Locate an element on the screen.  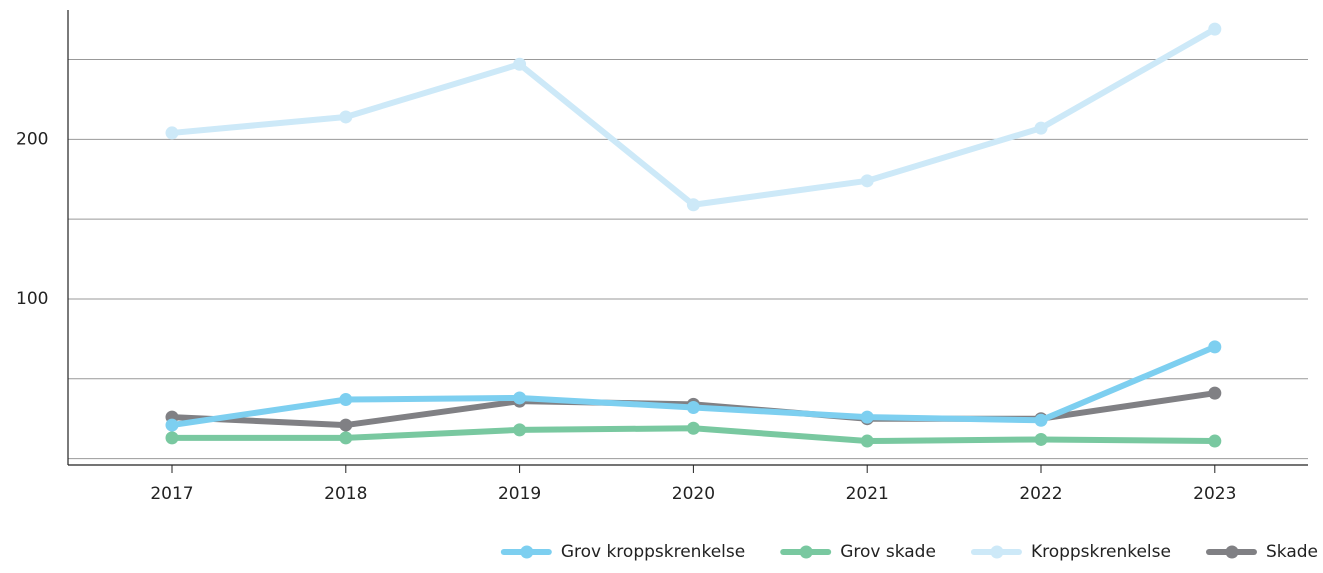
y-tick-label: 200 is located at coordinates (32, 139).